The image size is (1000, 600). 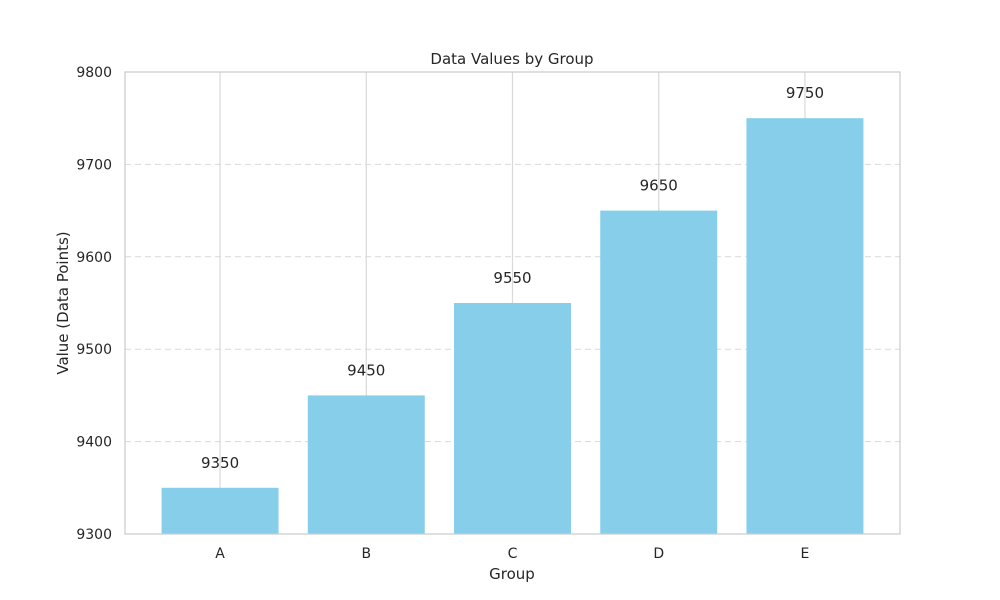 I want to click on bar-a, so click(x=220, y=510).